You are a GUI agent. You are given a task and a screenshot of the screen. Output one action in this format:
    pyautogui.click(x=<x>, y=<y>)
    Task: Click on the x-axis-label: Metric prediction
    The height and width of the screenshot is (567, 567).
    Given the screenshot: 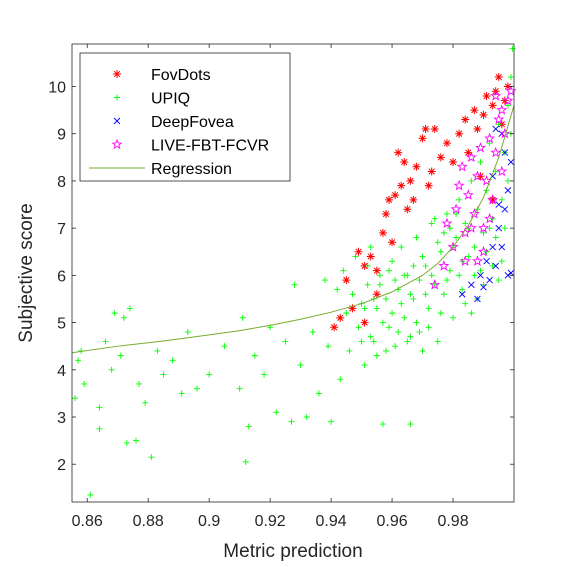 What is the action you would take?
    pyautogui.click(x=292, y=551)
    